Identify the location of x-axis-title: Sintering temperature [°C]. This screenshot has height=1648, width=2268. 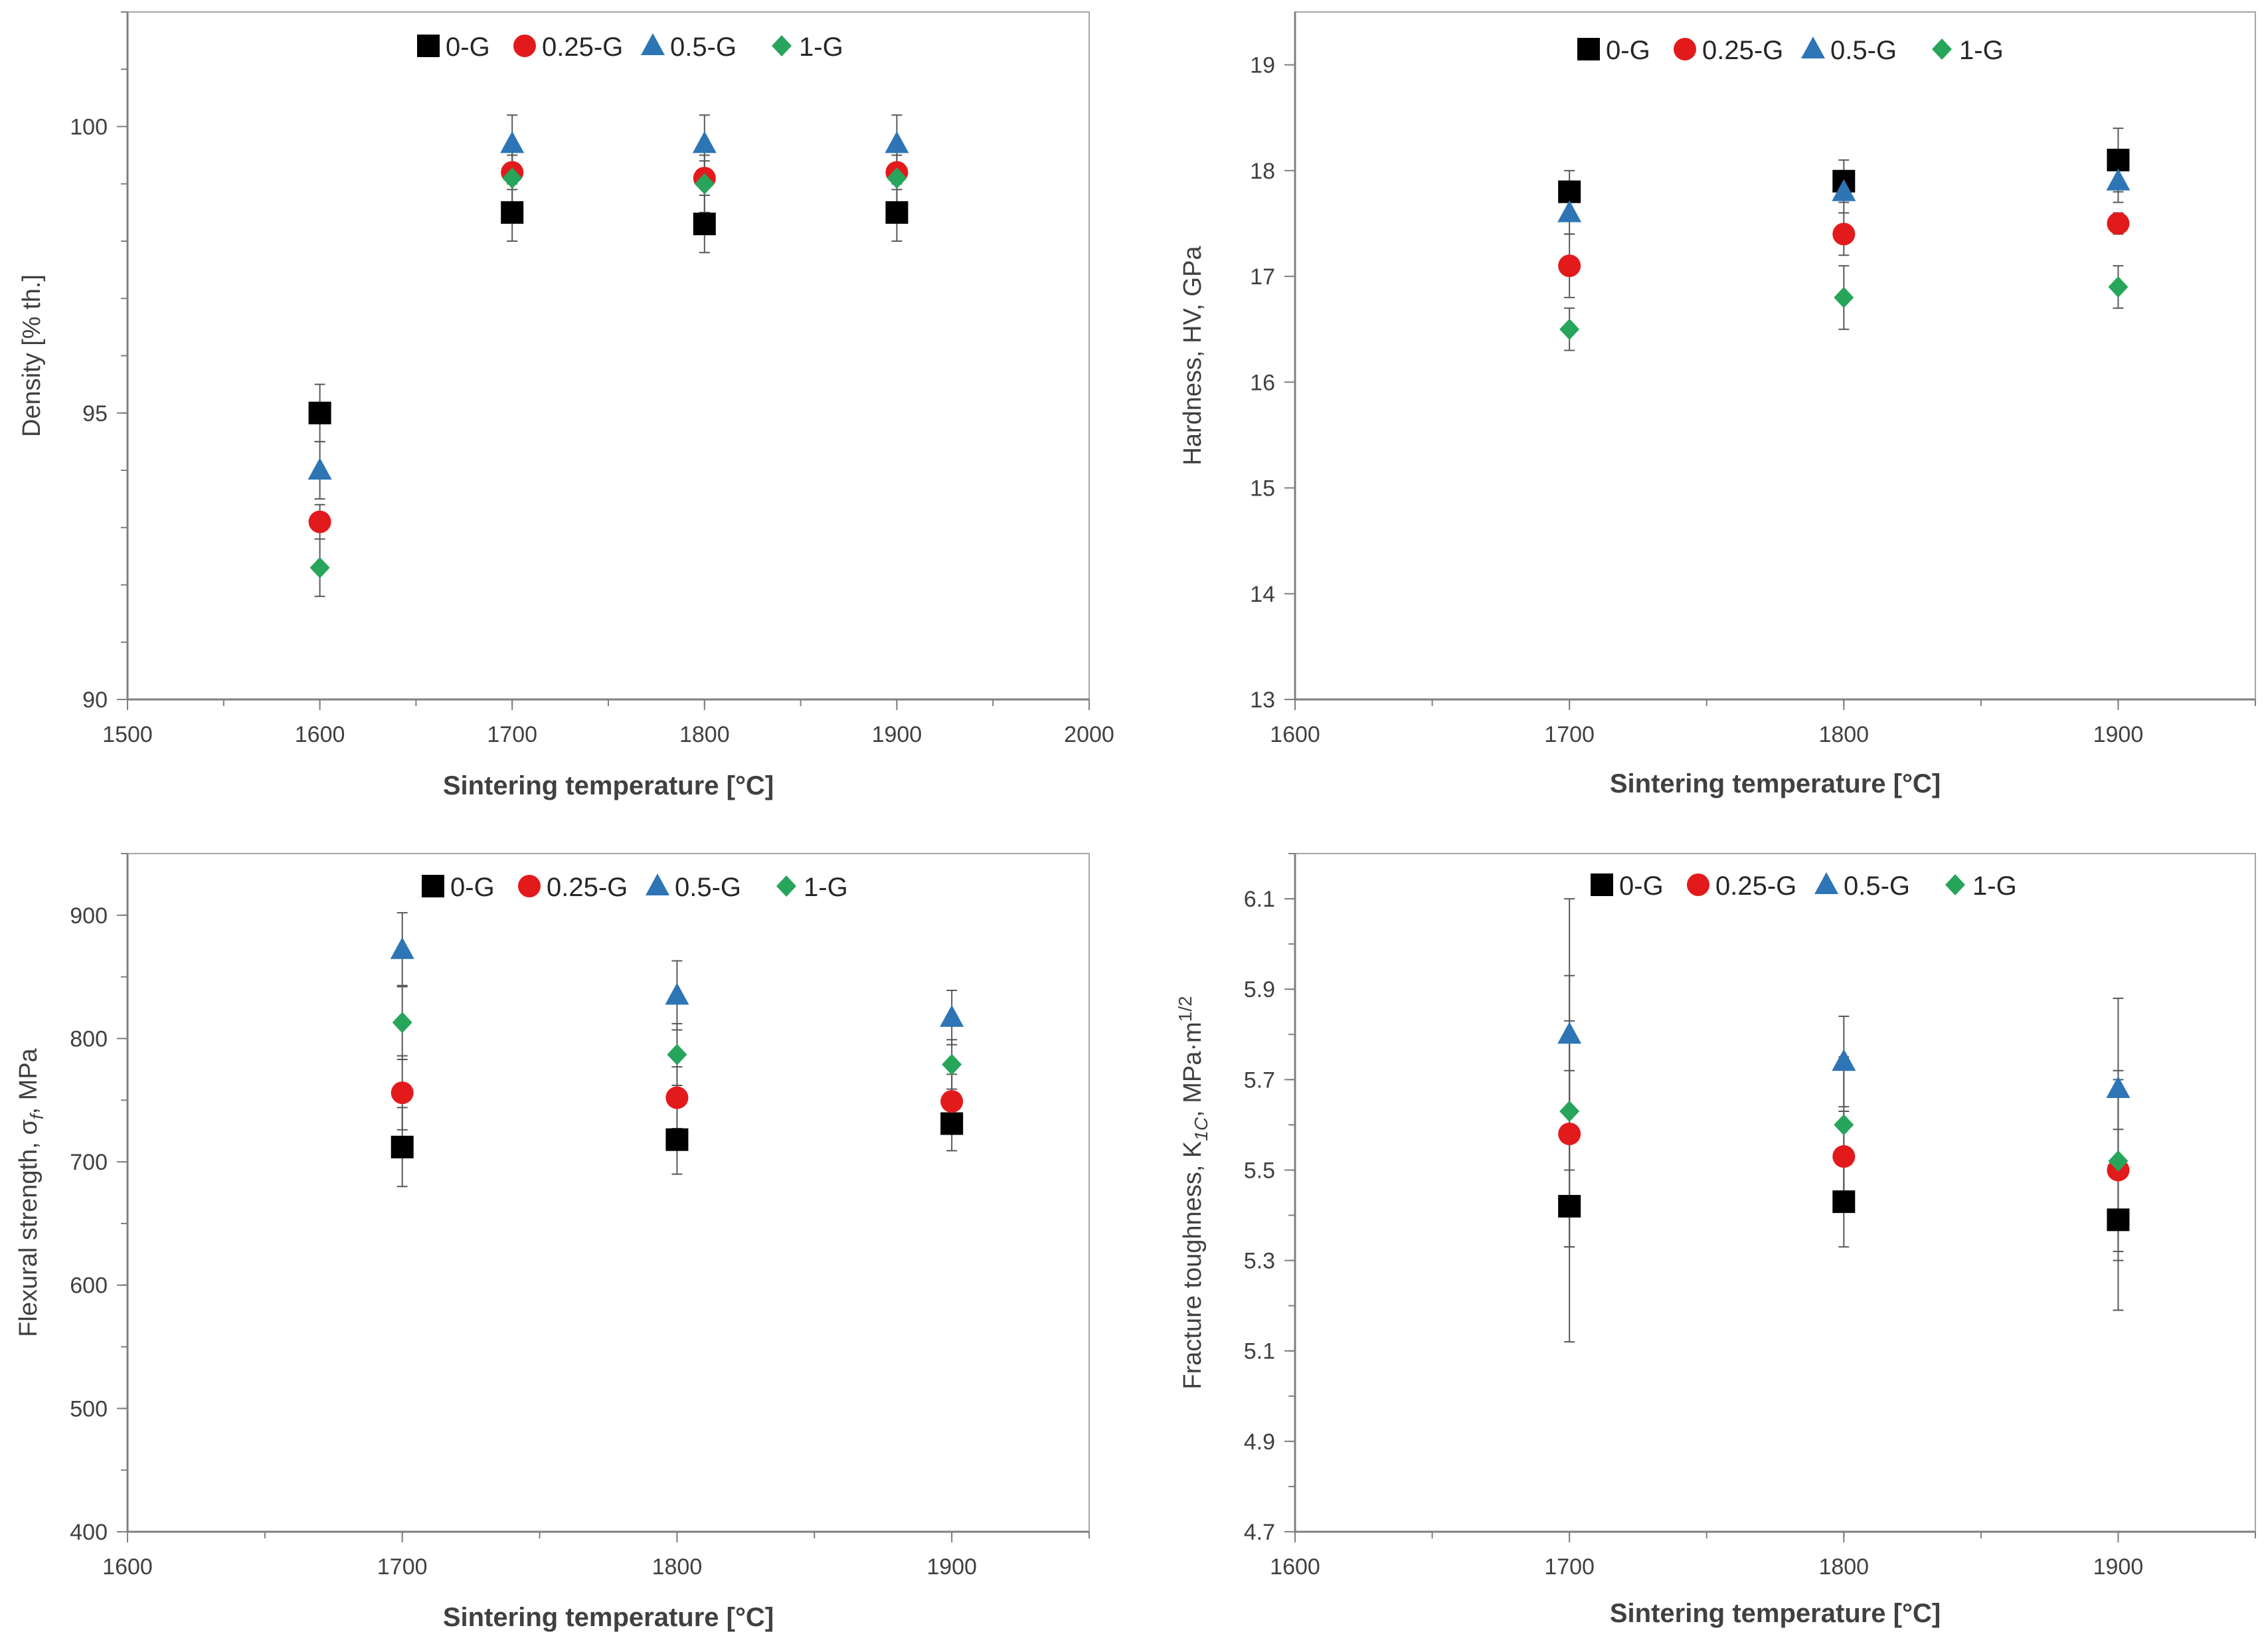
(608, 1617).